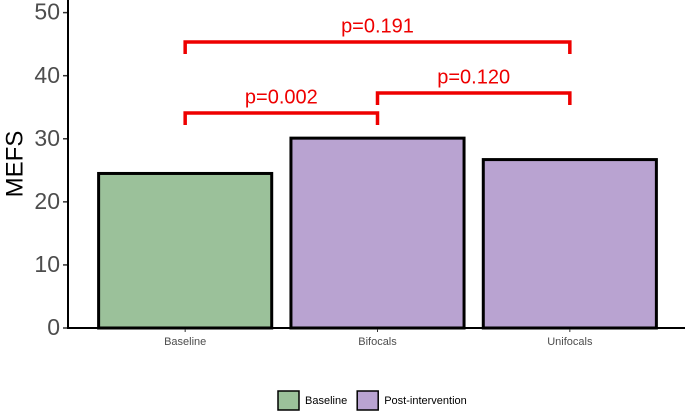  I want to click on p-value-label: p=0.002, so click(281, 97).